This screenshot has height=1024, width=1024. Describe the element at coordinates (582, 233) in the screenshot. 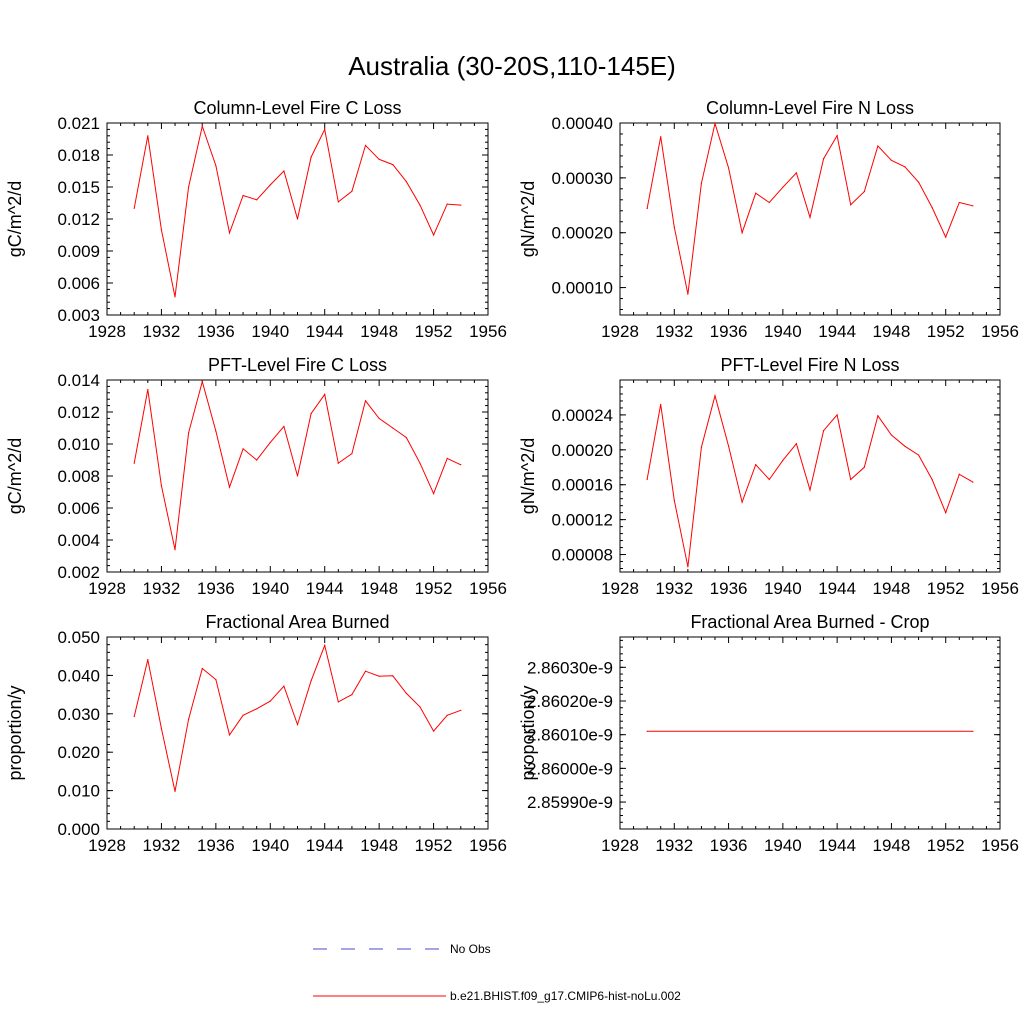

I see `y-tick-label: 0.00020` at that location.